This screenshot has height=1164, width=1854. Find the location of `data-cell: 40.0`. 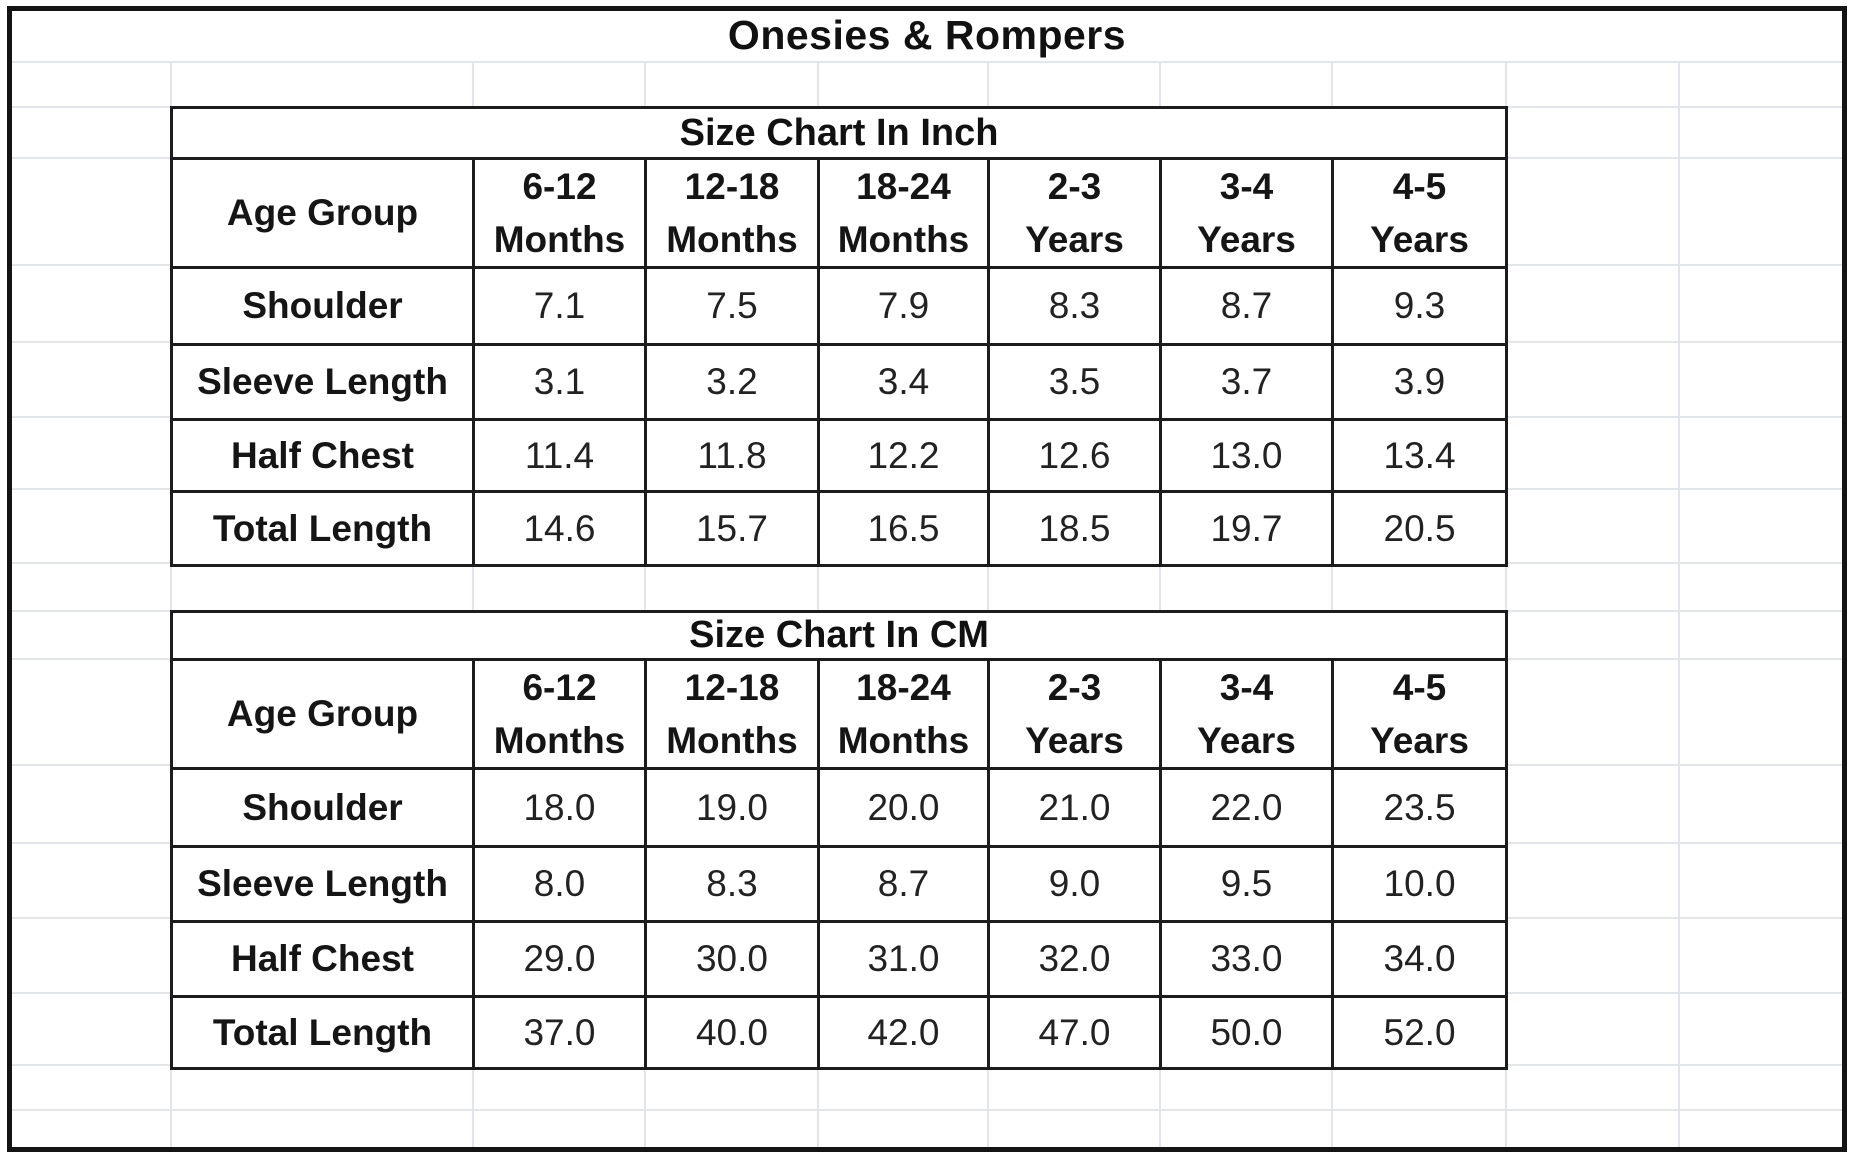

data-cell: 40.0 is located at coordinates (732, 1032).